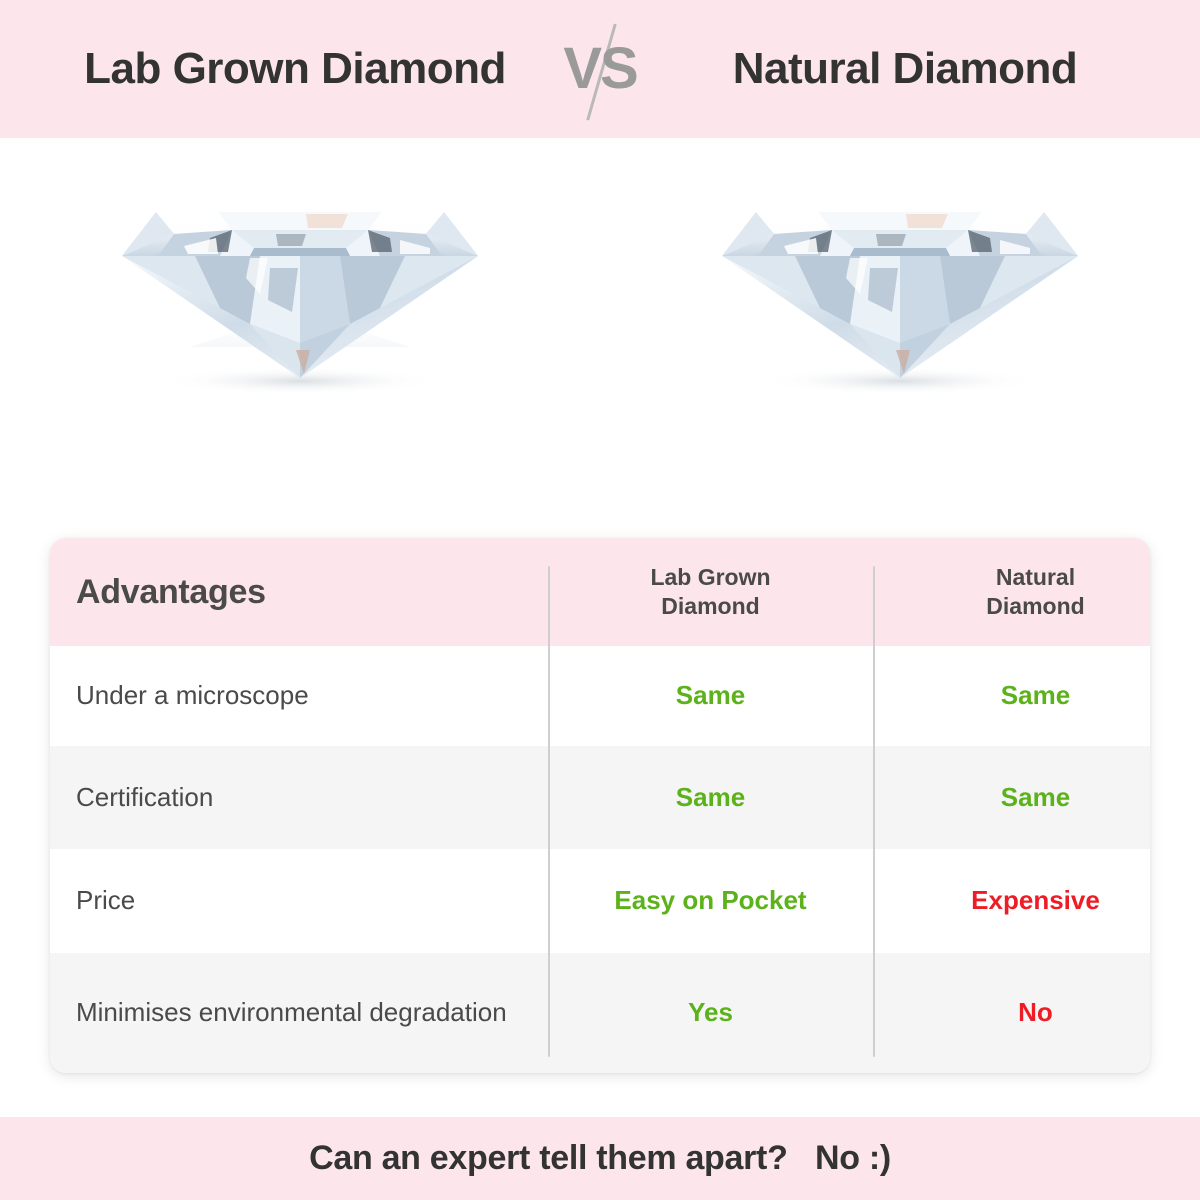 The height and width of the screenshot is (1200, 1200). I want to click on value-microscope-lab: Same, so click(710, 695).